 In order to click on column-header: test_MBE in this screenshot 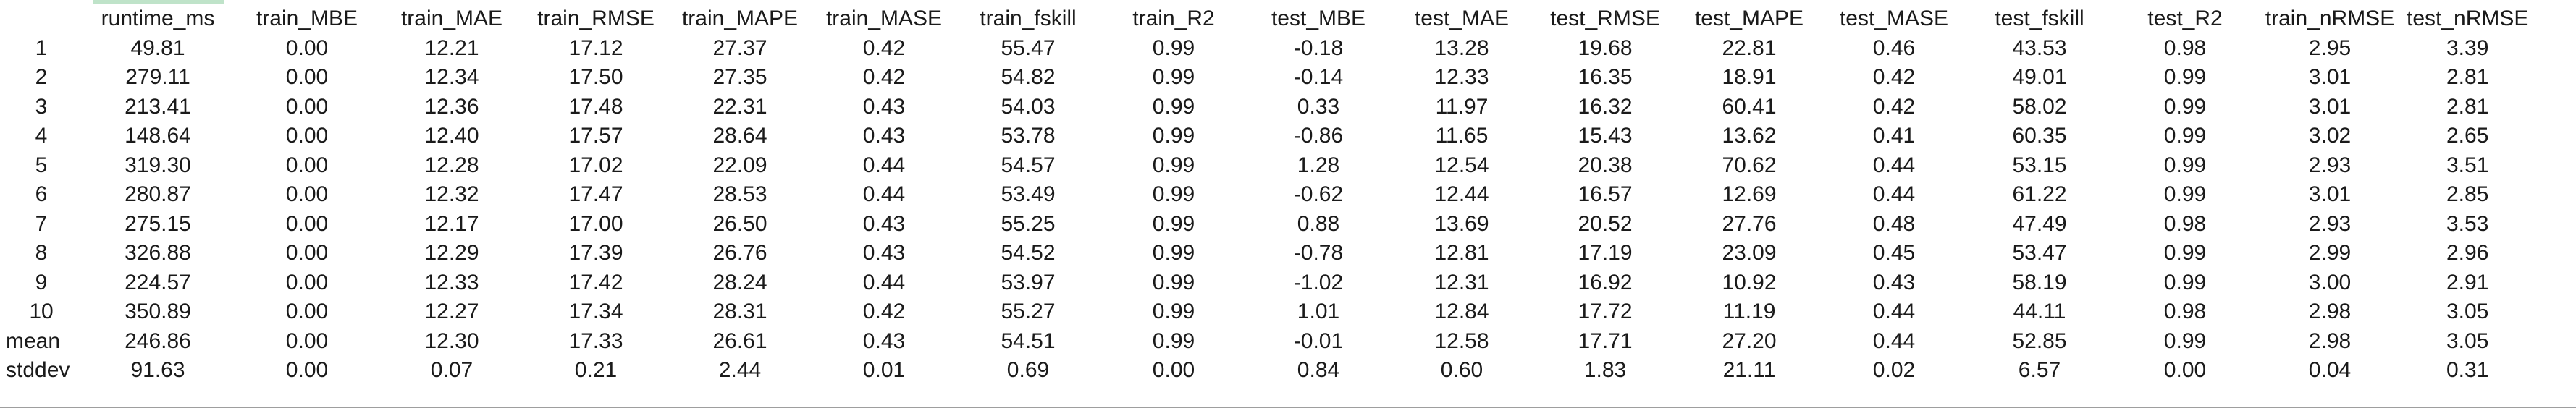, I will do `click(1318, 19)`.